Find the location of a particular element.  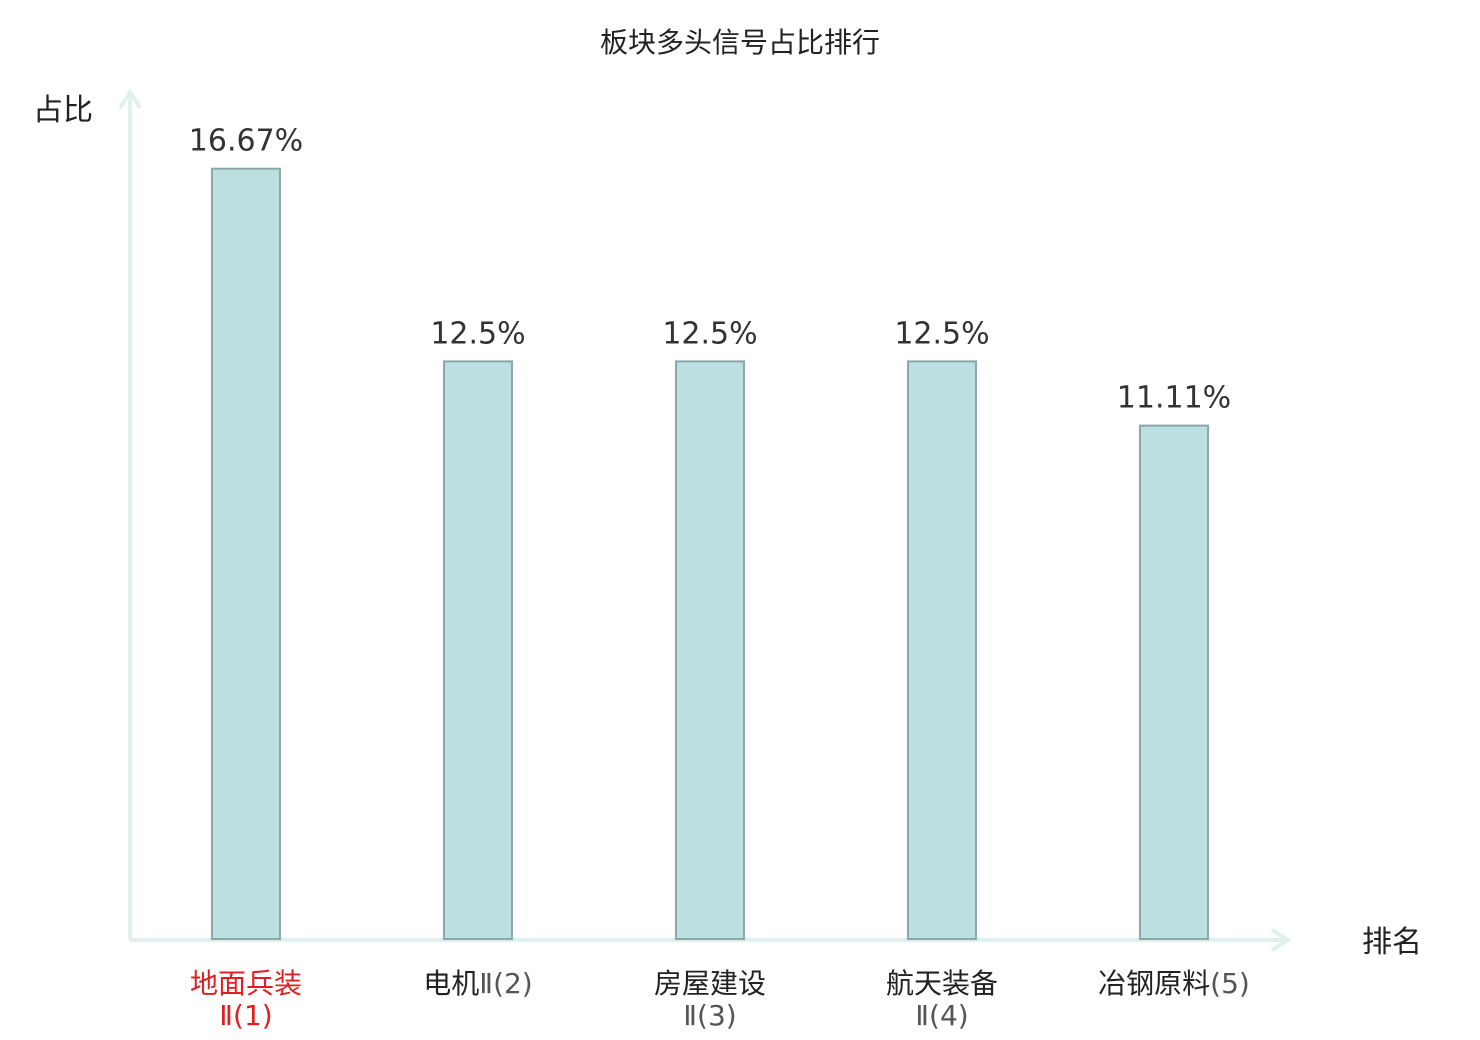

value-label-1: 16.67% is located at coordinates (246, 141).